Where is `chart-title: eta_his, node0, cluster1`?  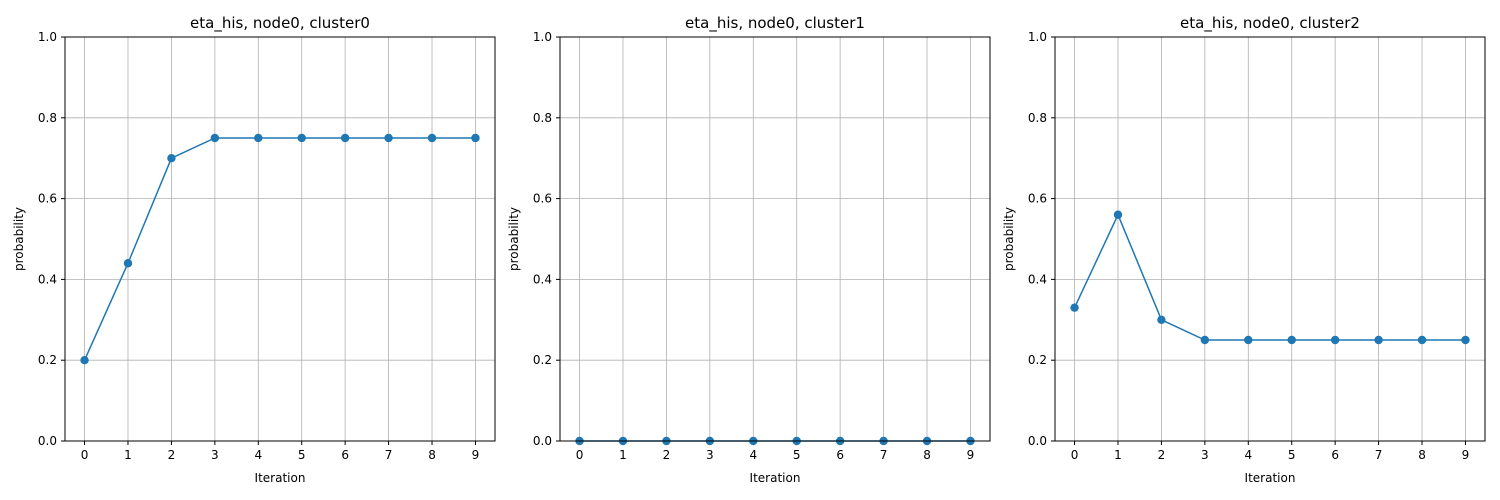
chart-title: eta_his, node0, cluster1 is located at coordinates (775, 23).